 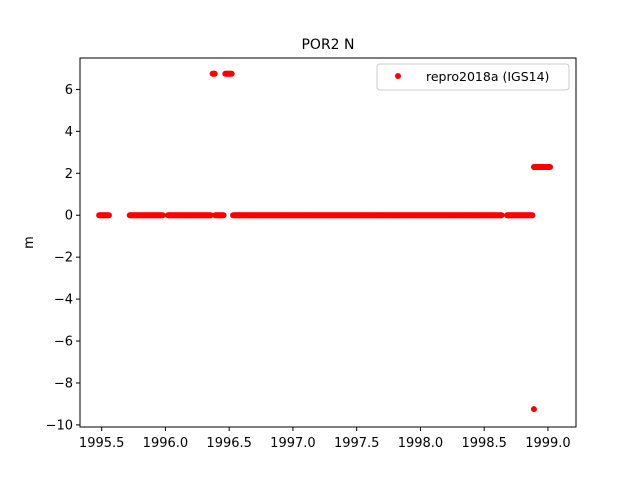 What do you see at coordinates (421, 443) in the screenshot?
I see `x-tick-label: 1998.0` at bounding box center [421, 443].